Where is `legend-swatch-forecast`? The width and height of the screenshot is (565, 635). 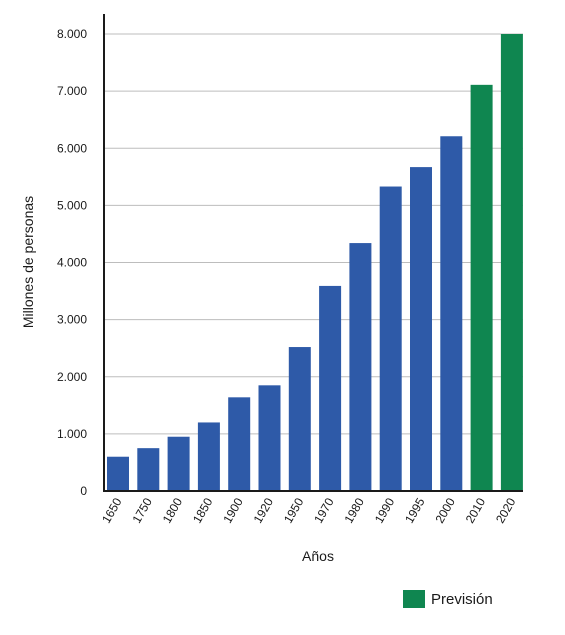
legend-swatch-forecast is located at coordinates (414, 599).